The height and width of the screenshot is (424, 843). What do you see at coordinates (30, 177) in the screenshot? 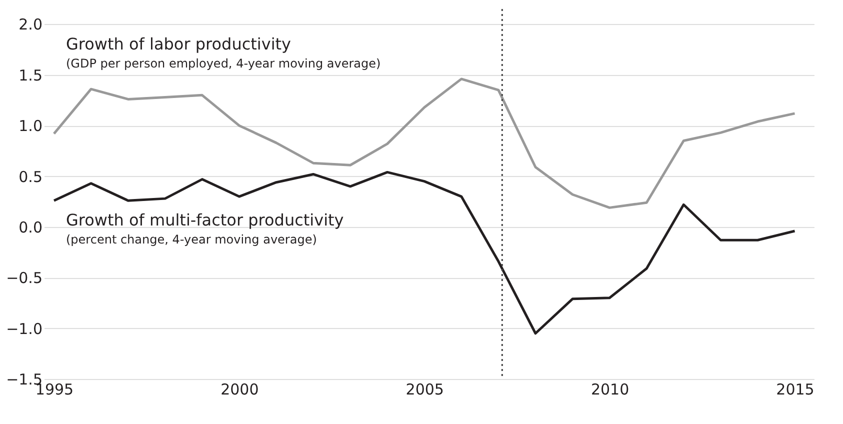
I see `y-tick-label: 0.5` at bounding box center [30, 177].